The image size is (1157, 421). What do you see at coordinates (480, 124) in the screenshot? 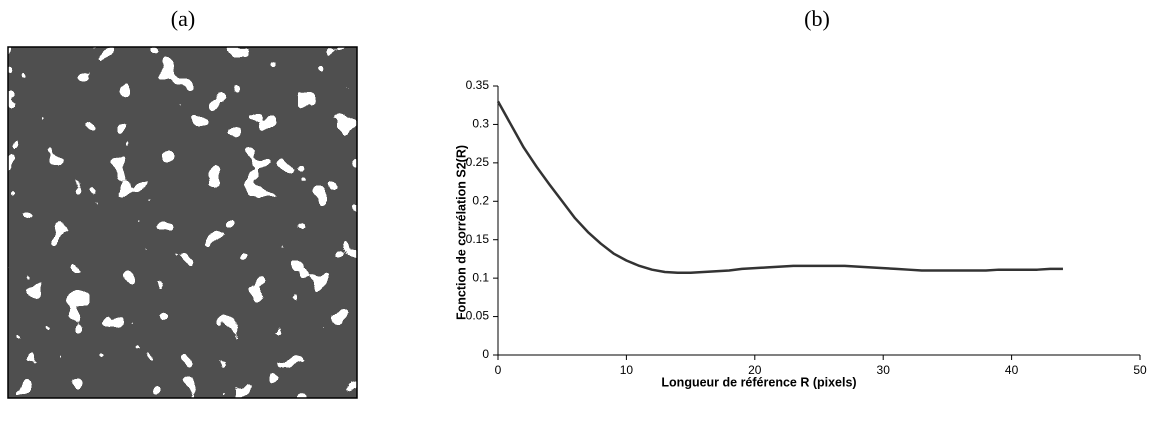
I see `y-tick-label: 0.3` at bounding box center [480, 124].